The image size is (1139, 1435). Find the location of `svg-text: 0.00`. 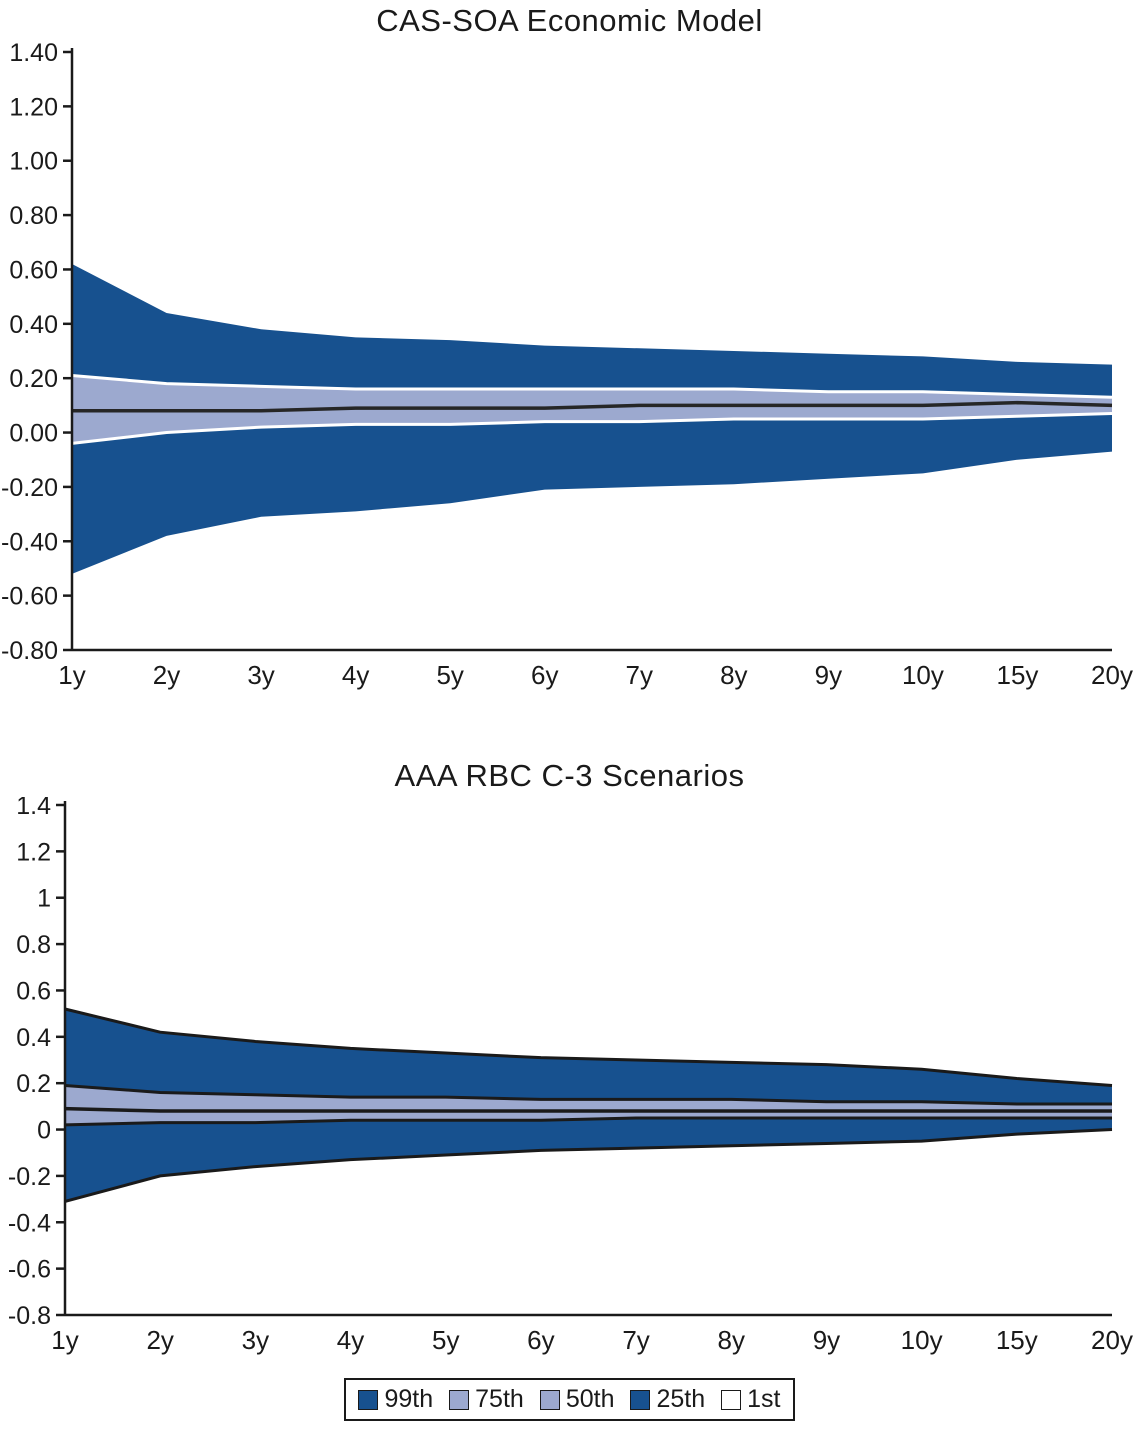

svg-text: 0.00 is located at coordinates (33, 434).